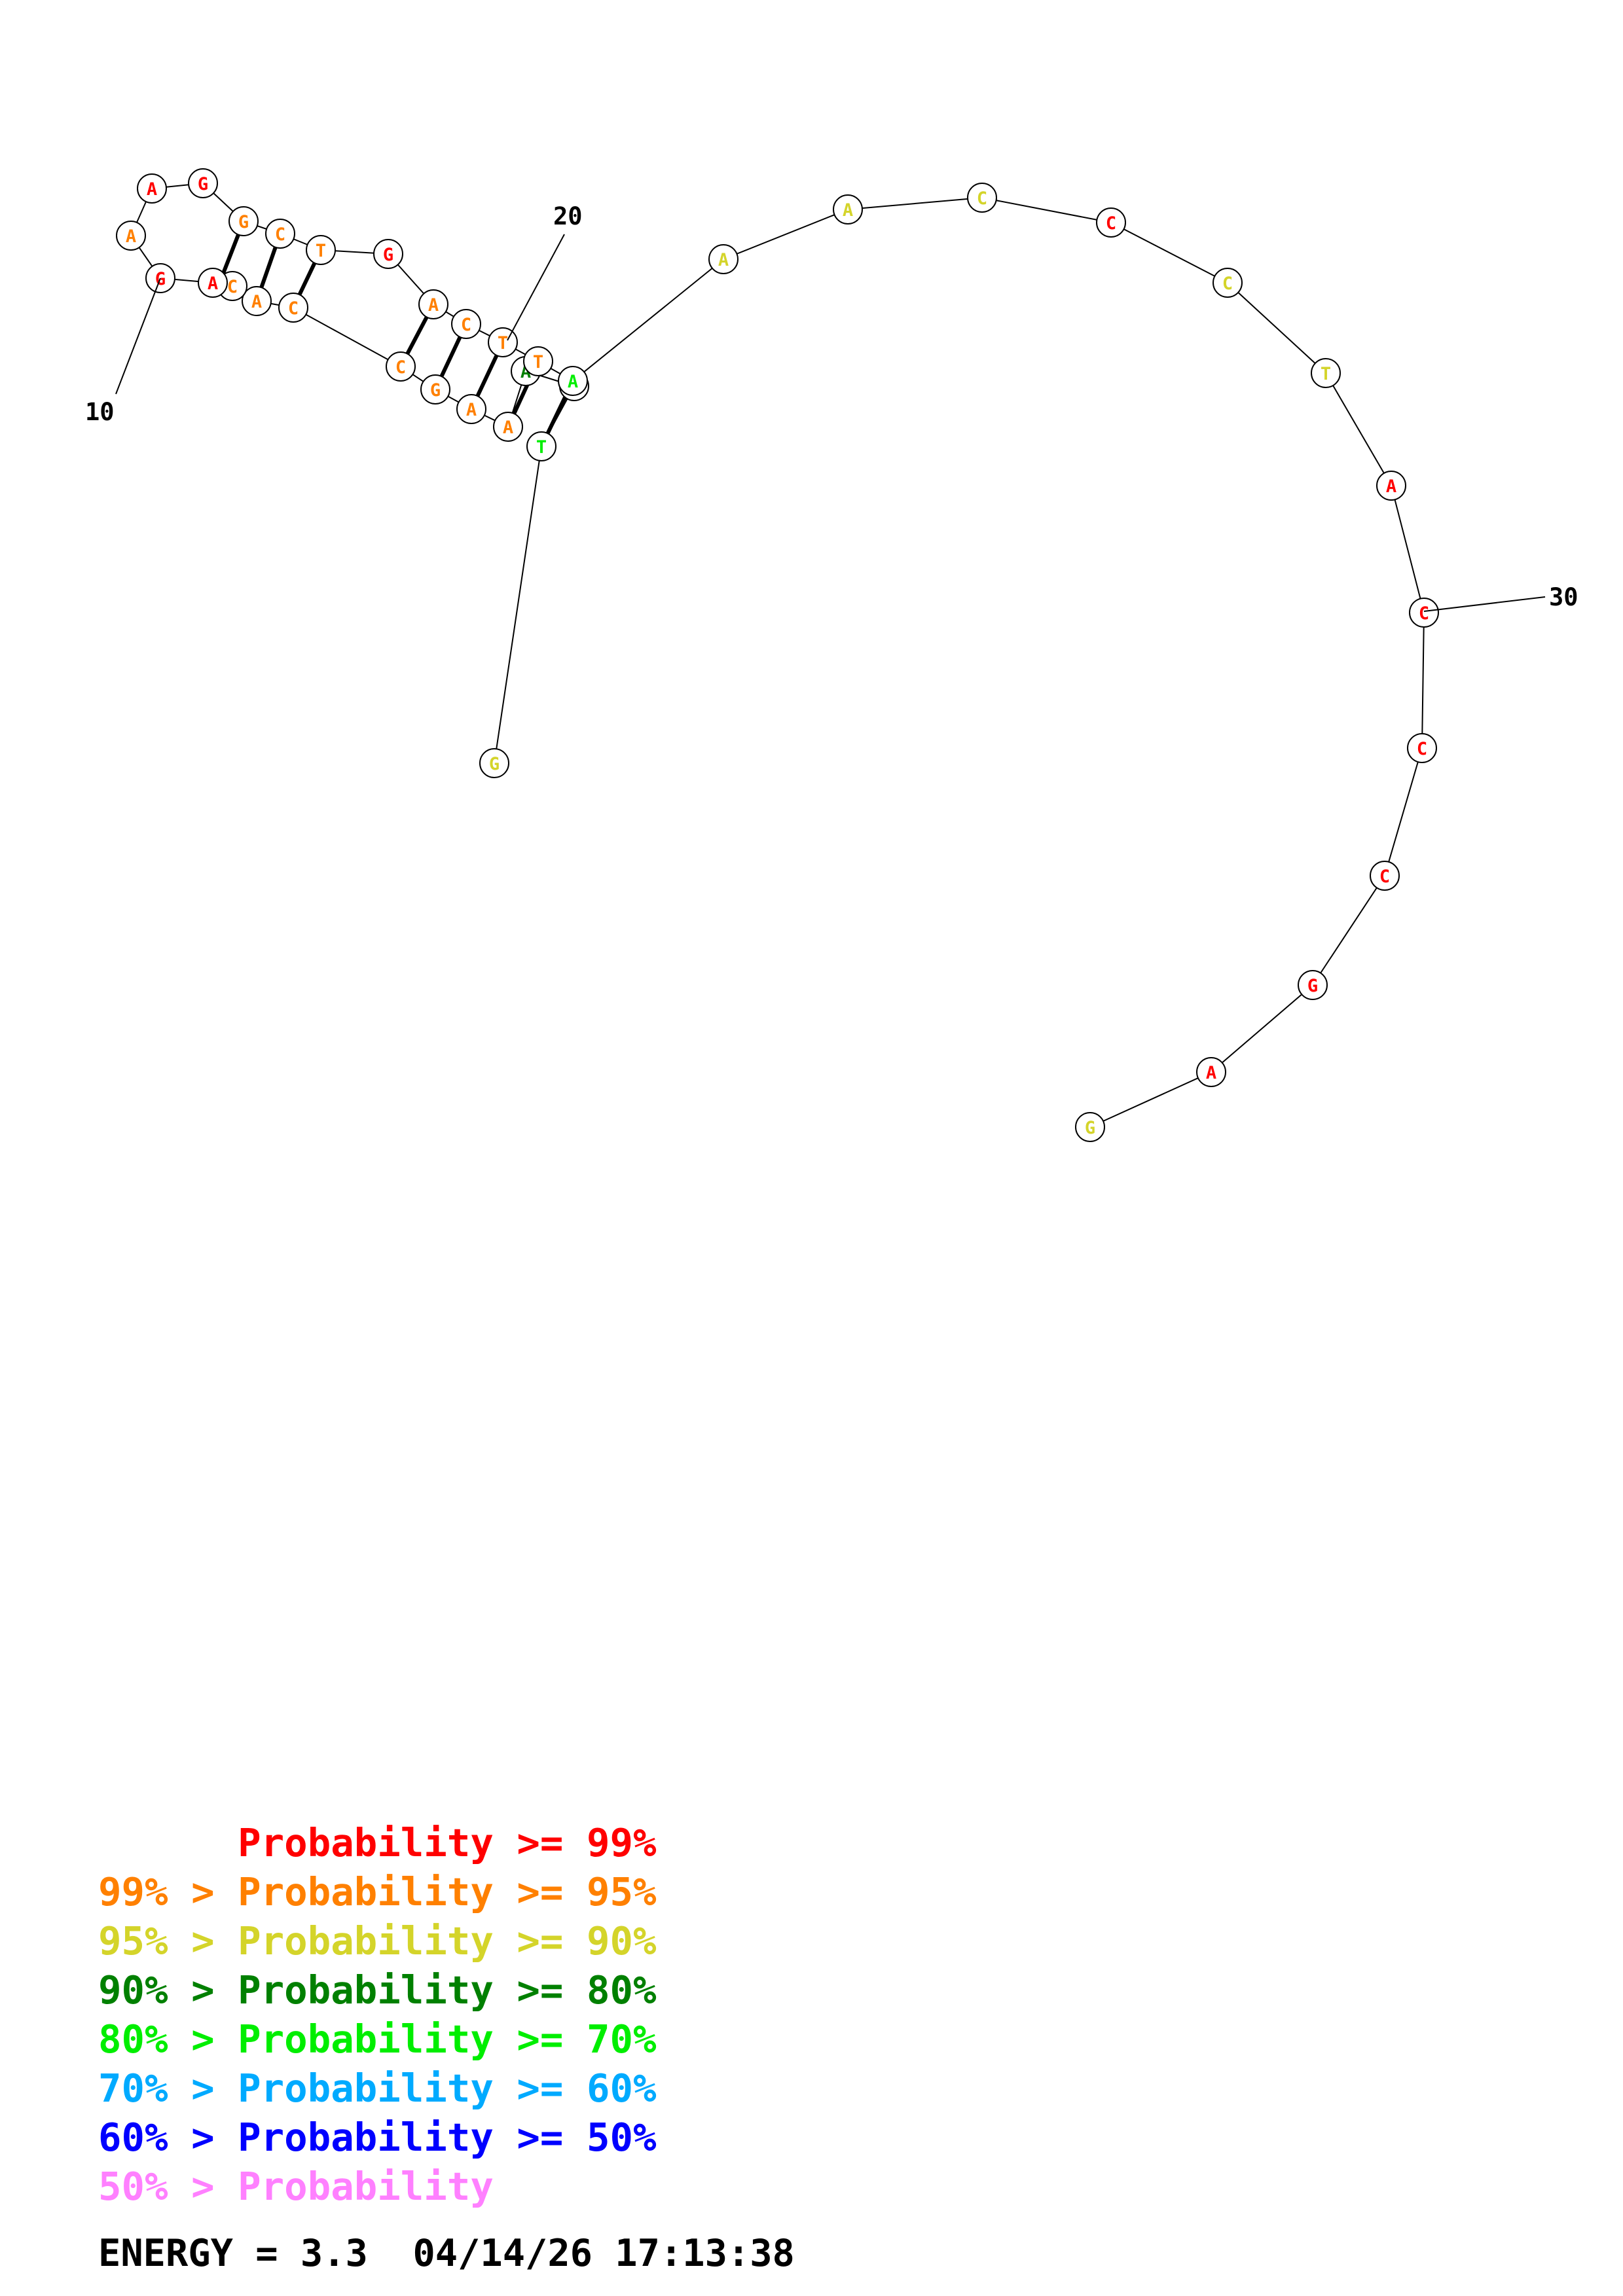 The image size is (1623, 2296). Describe the element at coordinates (377, 2137) in the screenshot. I see `legend-row: 60% > Probability >= 50%` at that location.